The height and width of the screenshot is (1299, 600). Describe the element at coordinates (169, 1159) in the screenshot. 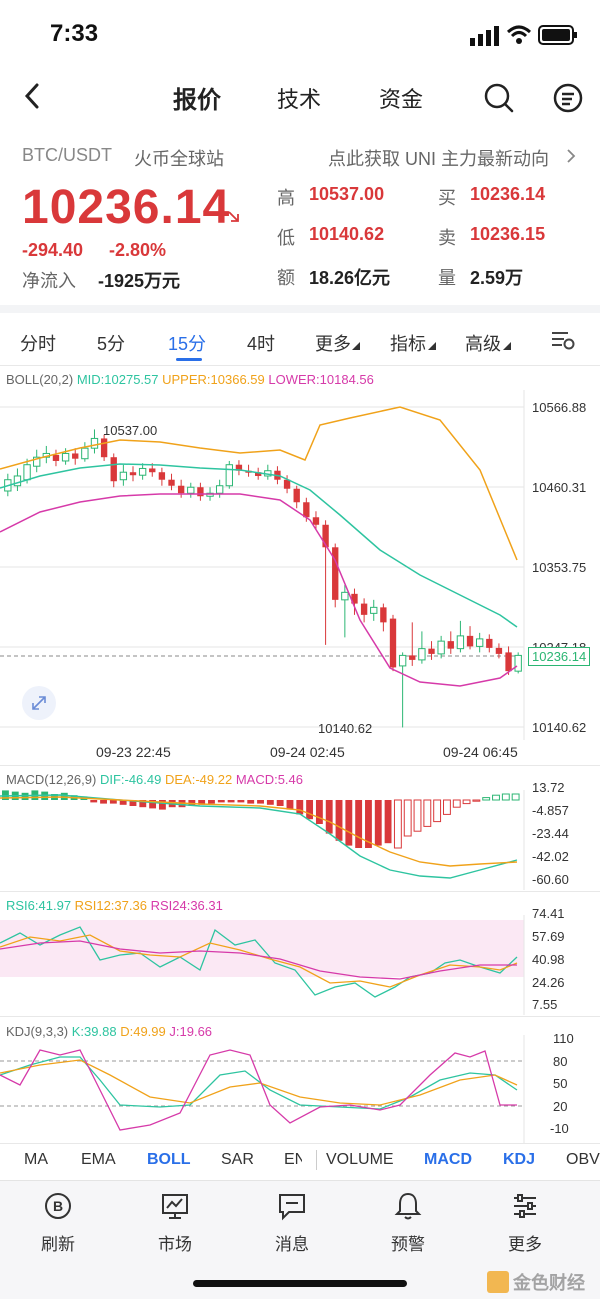

I see `indicator-tab-boll: BOLL` at that location.